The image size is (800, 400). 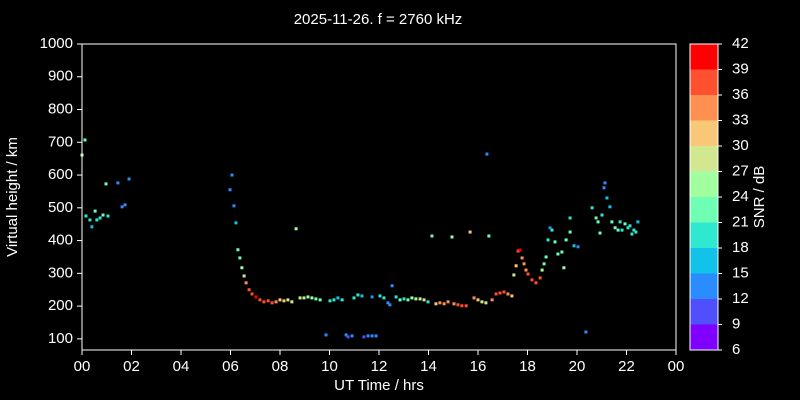 What do you see at coordinates (60, 76) in the screenshot?
I see `y-tick-label: 900` at bounding box center [60, 76].